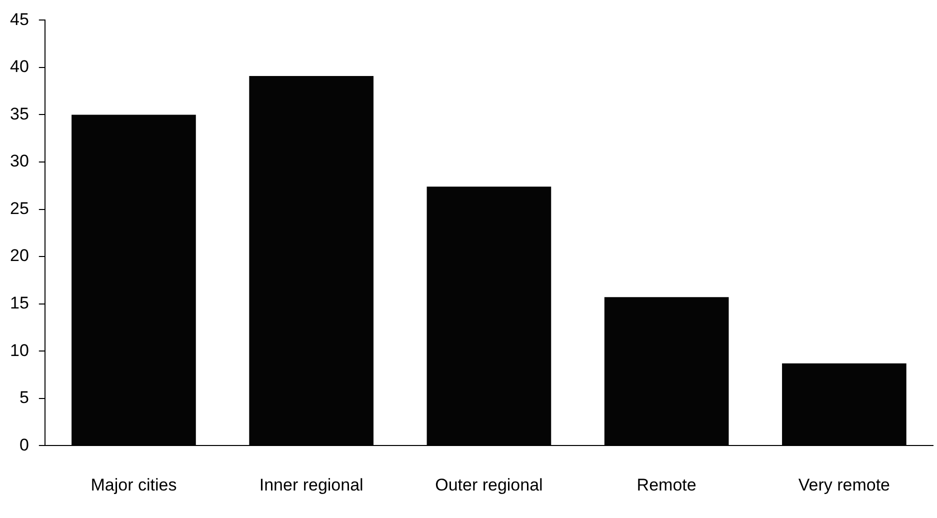 Image resolution: width=937 pixels, height=518 pixels. Describe the element at coordinates (19, 302) in the screenshot. I see `y-tick-label: 15` at that location.